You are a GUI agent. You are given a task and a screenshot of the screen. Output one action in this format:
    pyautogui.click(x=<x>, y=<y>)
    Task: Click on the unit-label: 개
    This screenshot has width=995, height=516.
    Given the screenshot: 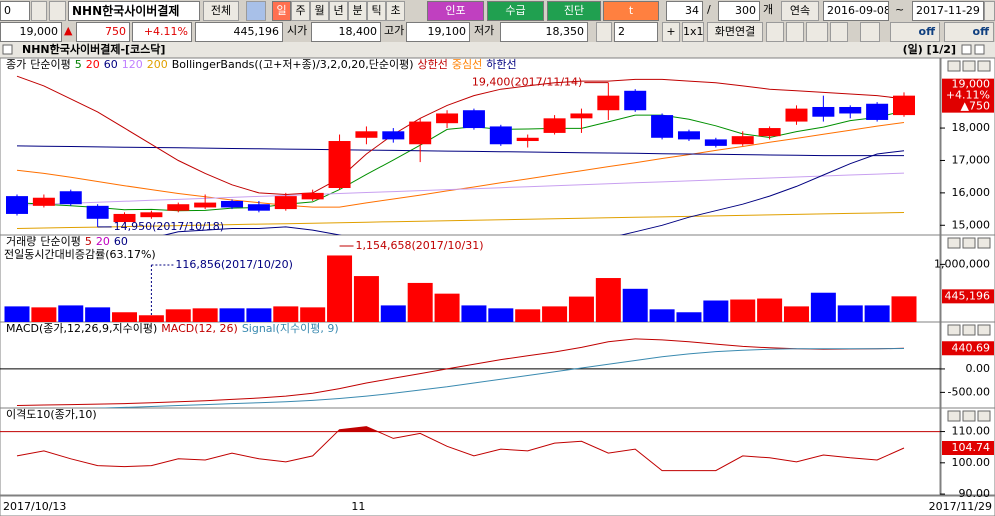 What is the action you would take?
    pyautogui.click(x=768, y=9)
    